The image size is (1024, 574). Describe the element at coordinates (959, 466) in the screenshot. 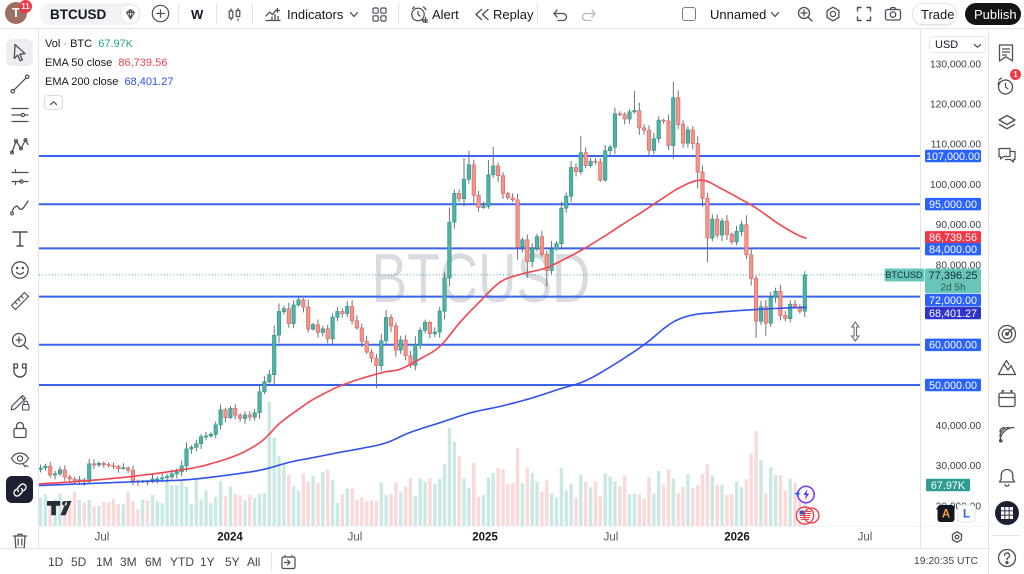

I see `svg-text: 30,000.00` at that location.